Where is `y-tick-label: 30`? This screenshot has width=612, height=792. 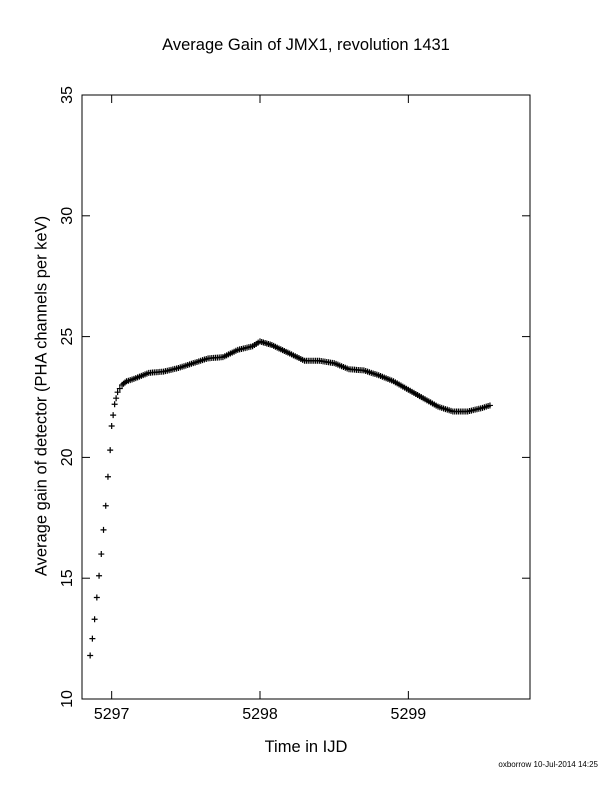
y-tick-label: 30 is located at coordinates (67, 216).